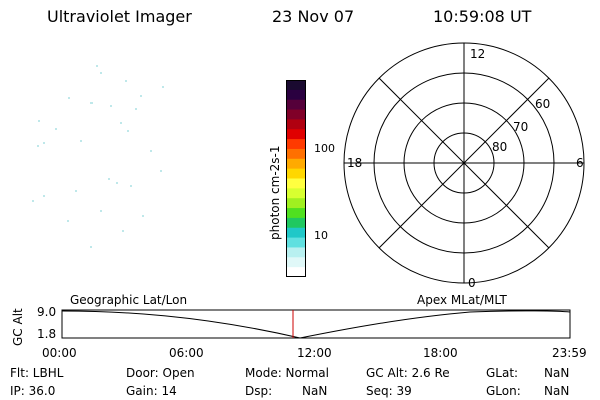 The image size is (600, 400). What do you see at coordinates (462, 300) in the screenshot?
I see `apex-mlat-mlt-label: Apex MLat/MLT` at bounding box center [462, 300].